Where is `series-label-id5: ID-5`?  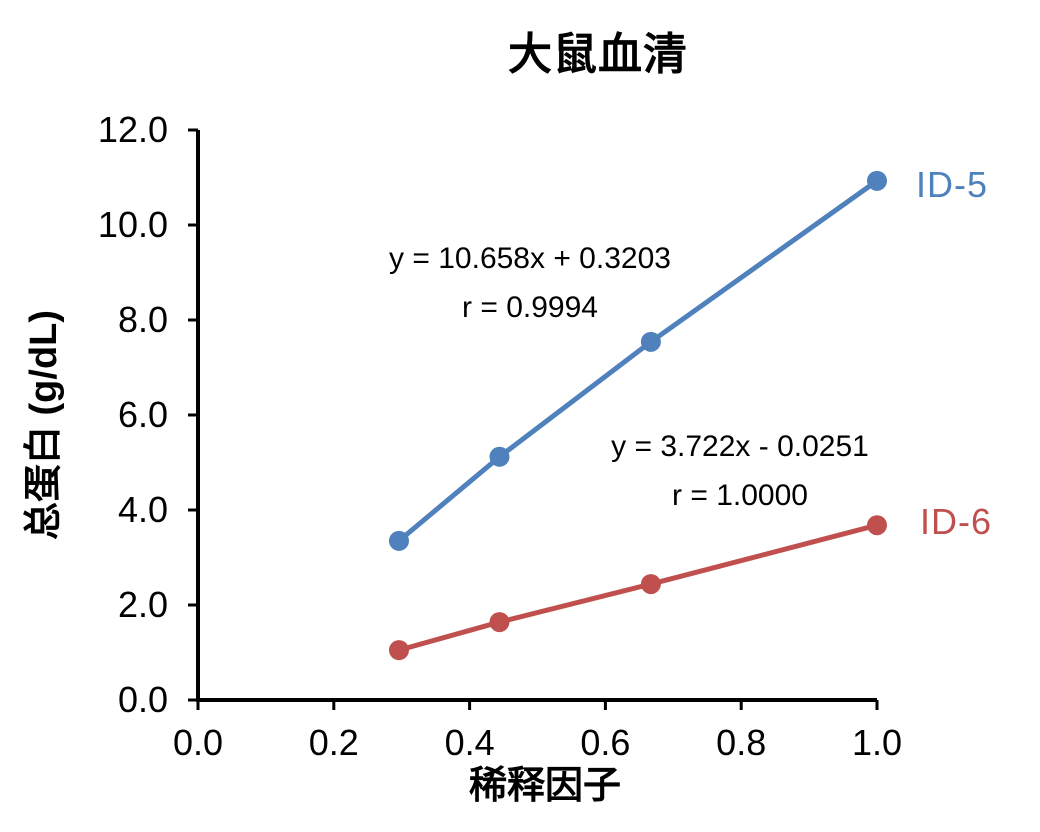 series-label-id5: ID-5 is located at coordinates (952, 184).